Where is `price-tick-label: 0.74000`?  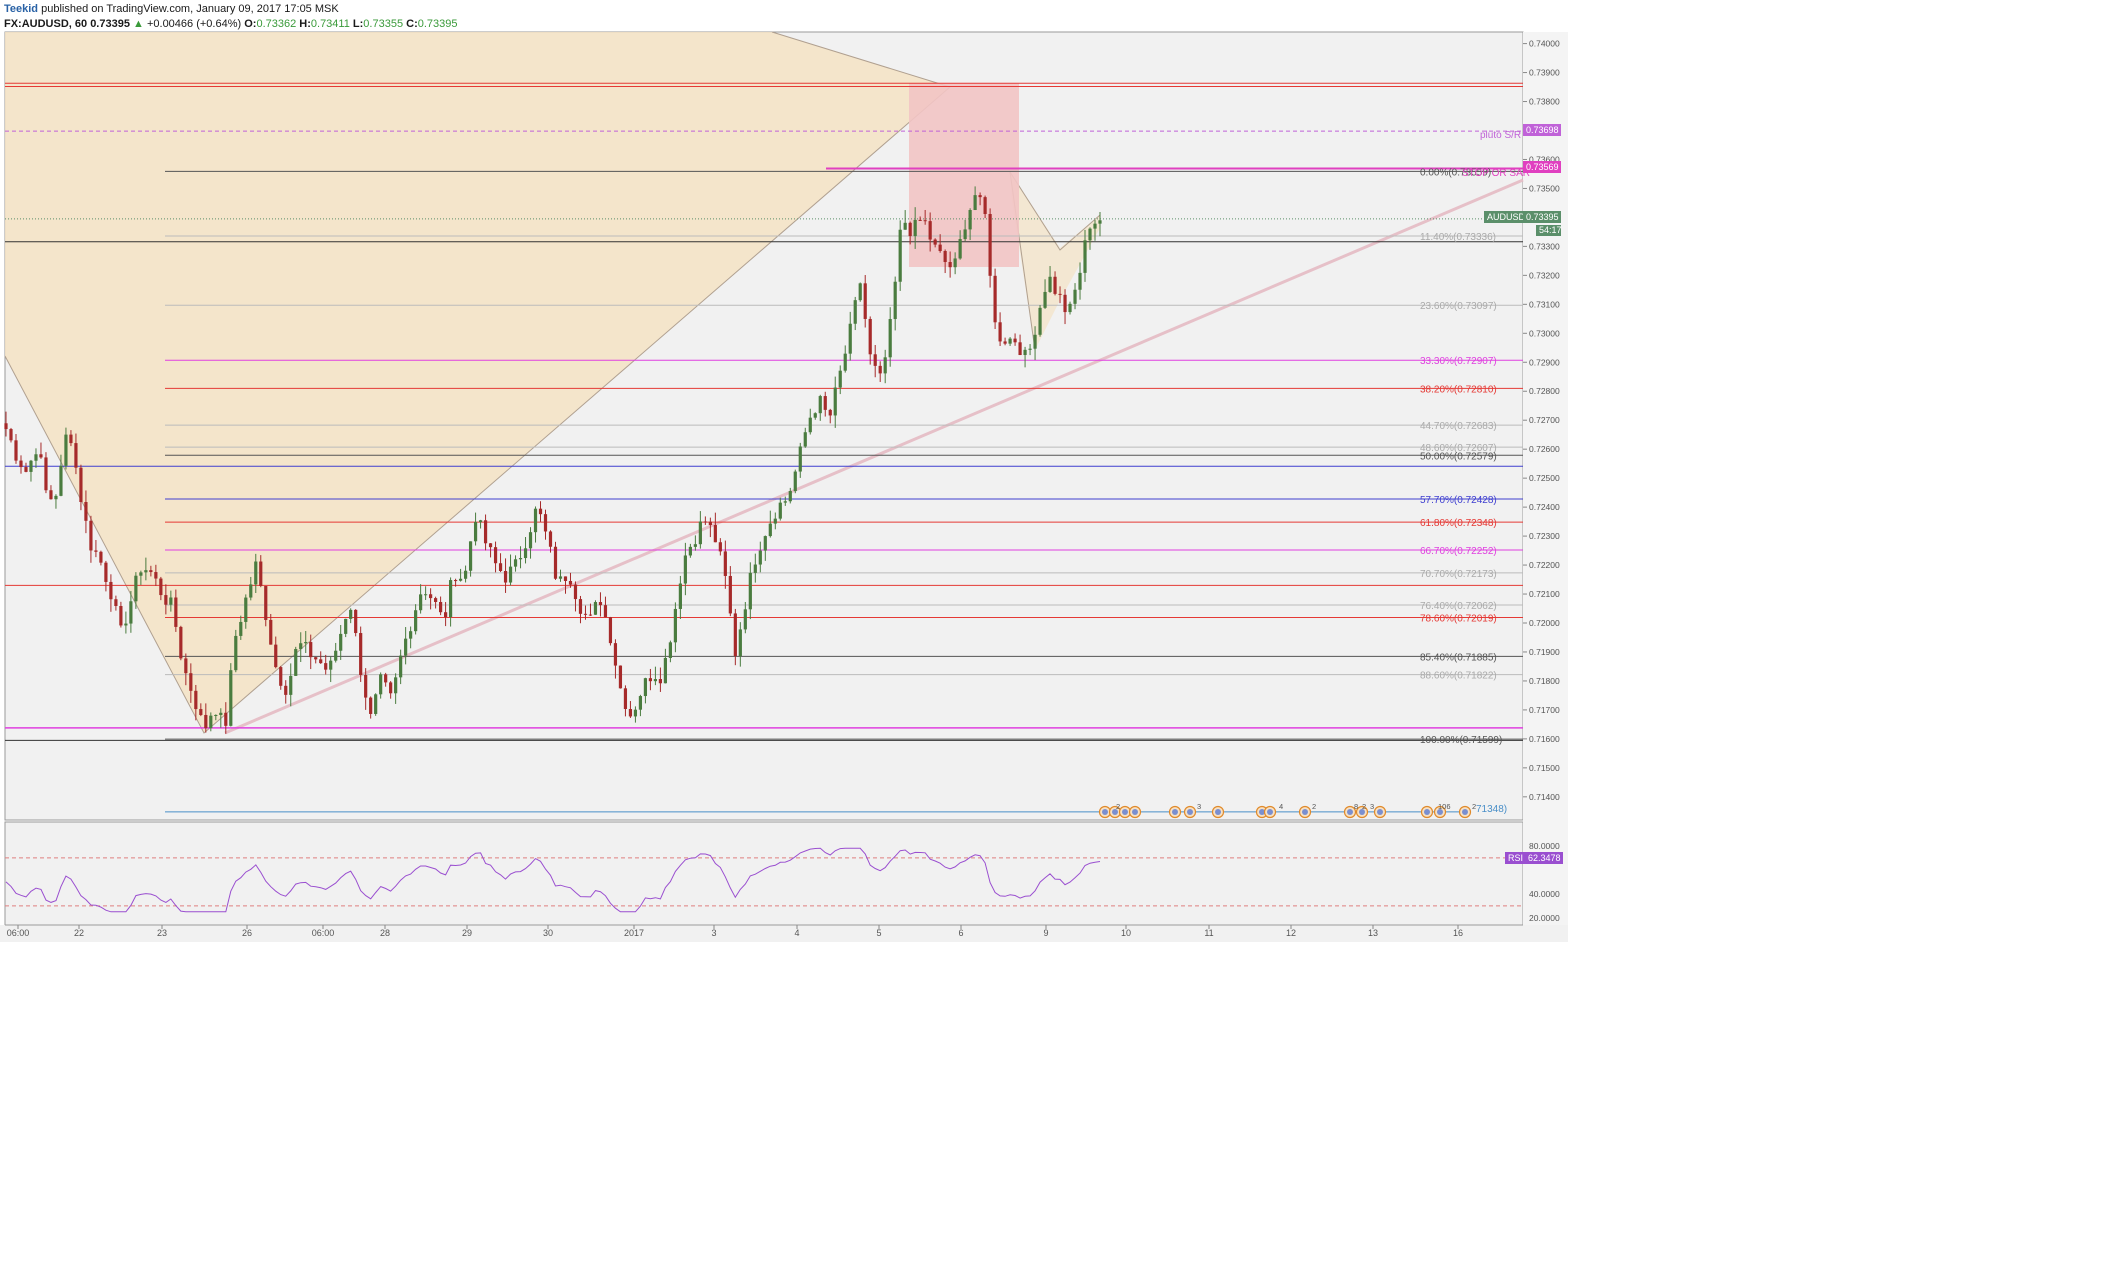 price-tick-label: 0.74000 is located at coordinates (1544, 44).